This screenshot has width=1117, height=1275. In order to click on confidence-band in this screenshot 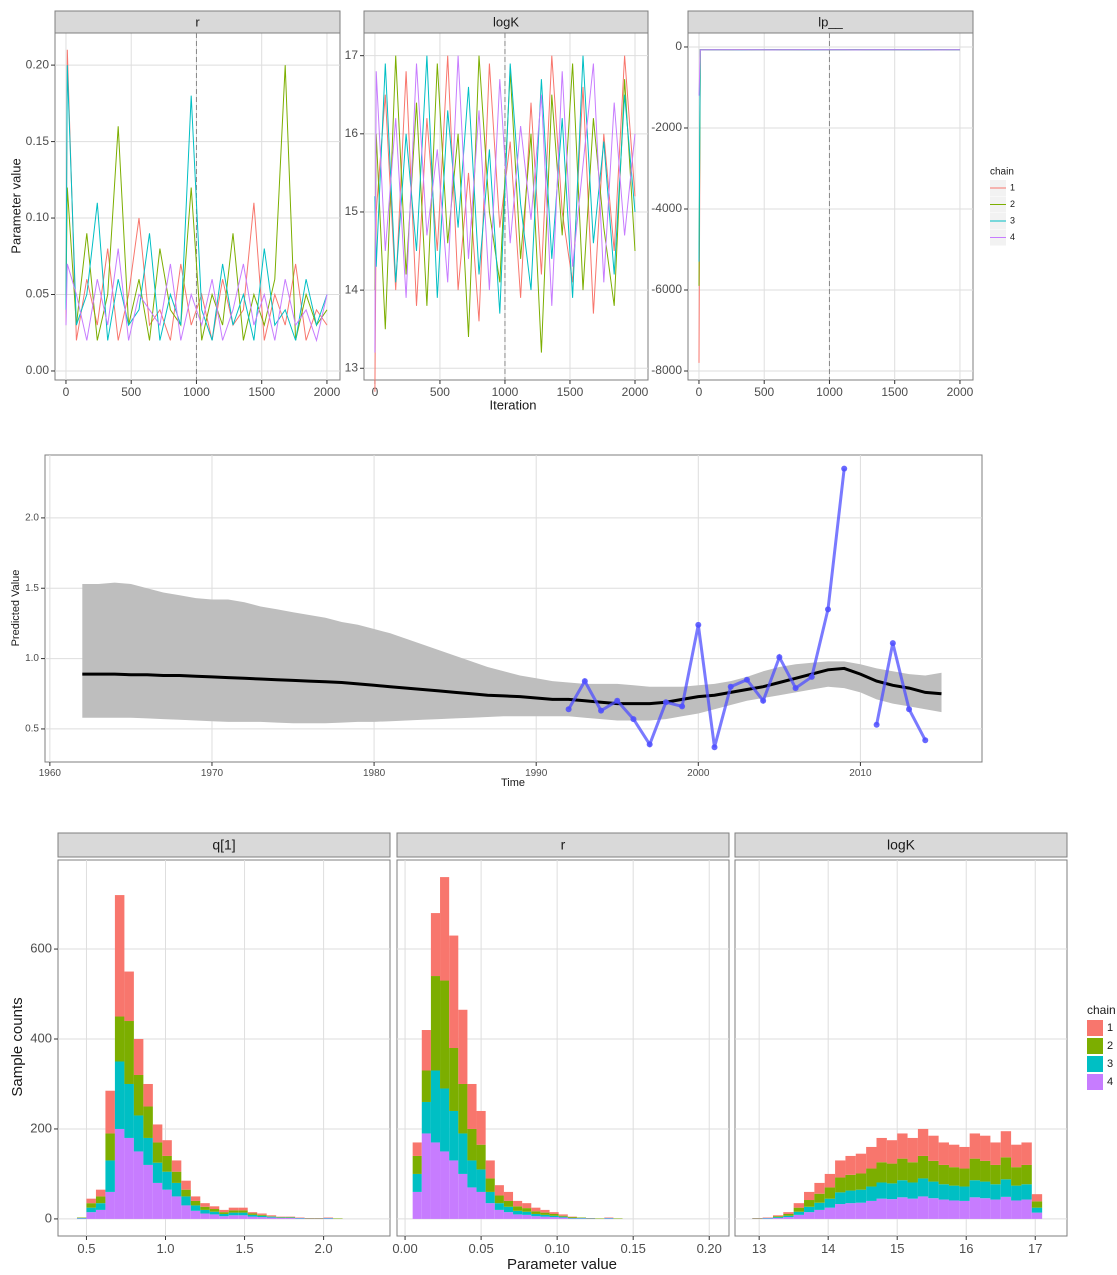, I will do `click(512, 653)`.